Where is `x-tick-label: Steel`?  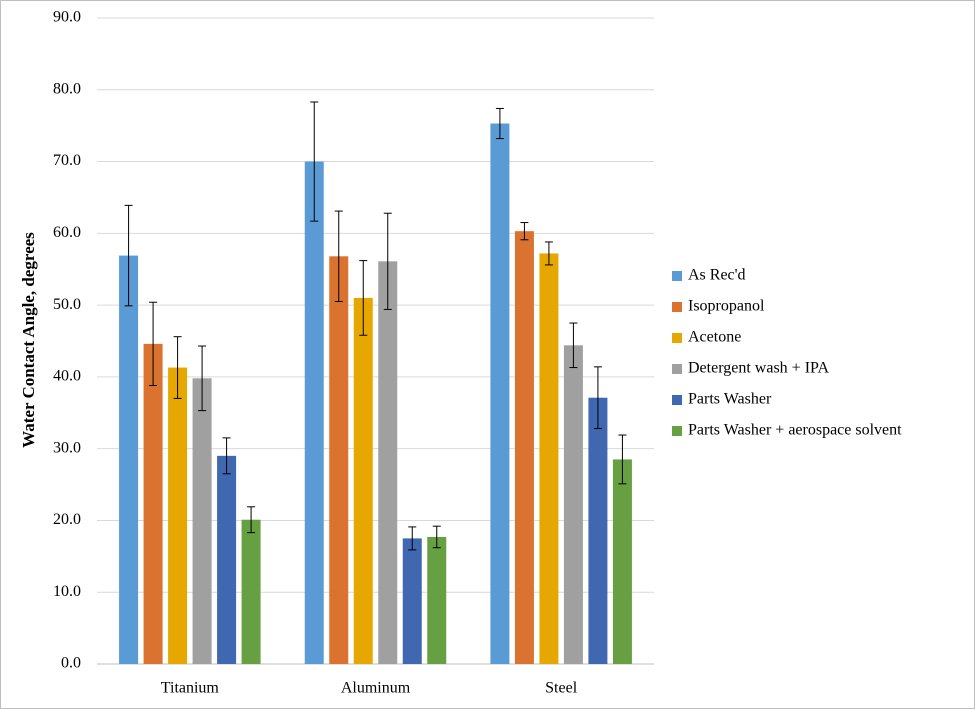 x-tick-label: Steel is located at coordinates (561, 688).